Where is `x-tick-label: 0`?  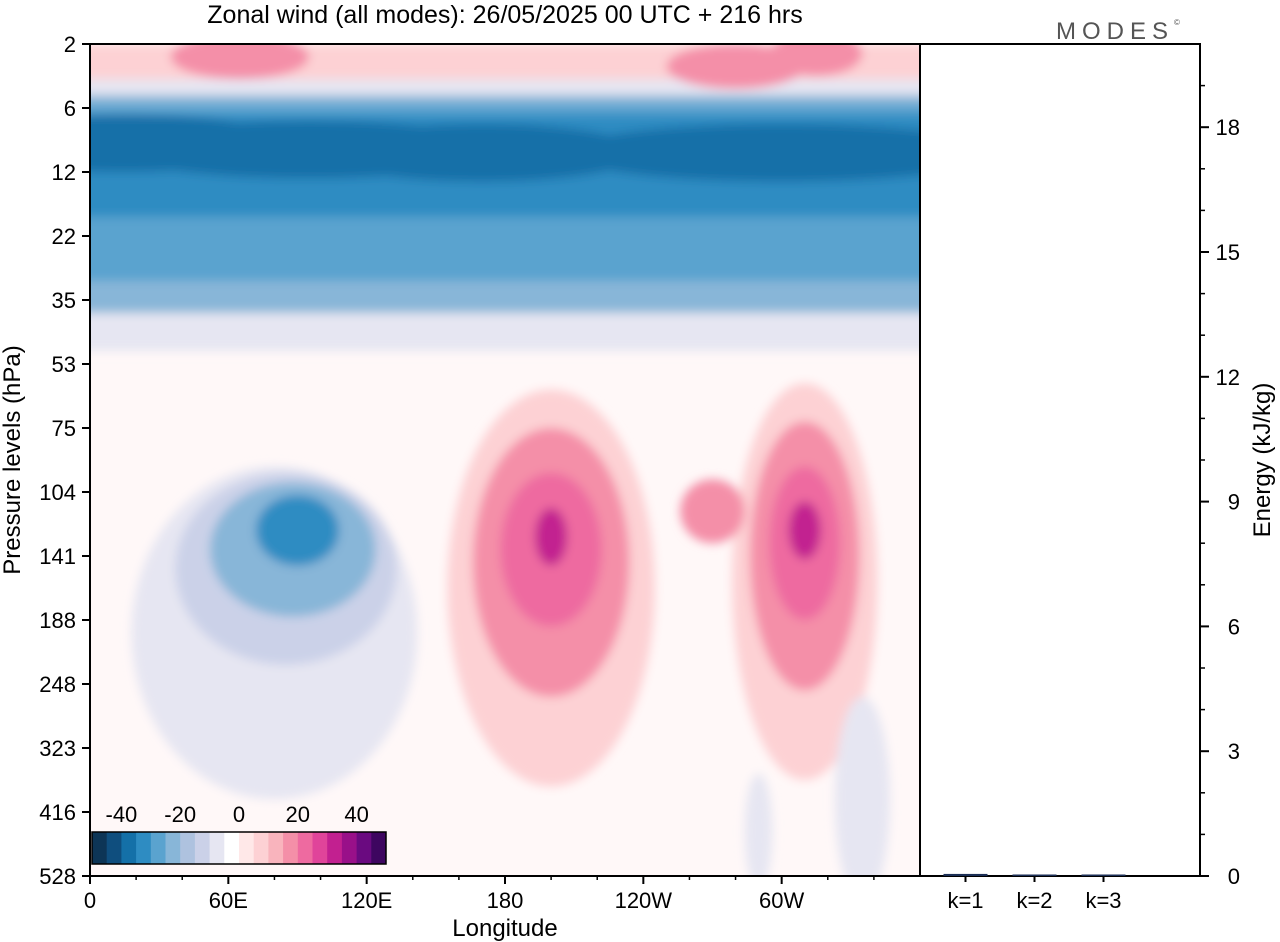 x-tick-label: 0 is located at coordinates (90, 900).